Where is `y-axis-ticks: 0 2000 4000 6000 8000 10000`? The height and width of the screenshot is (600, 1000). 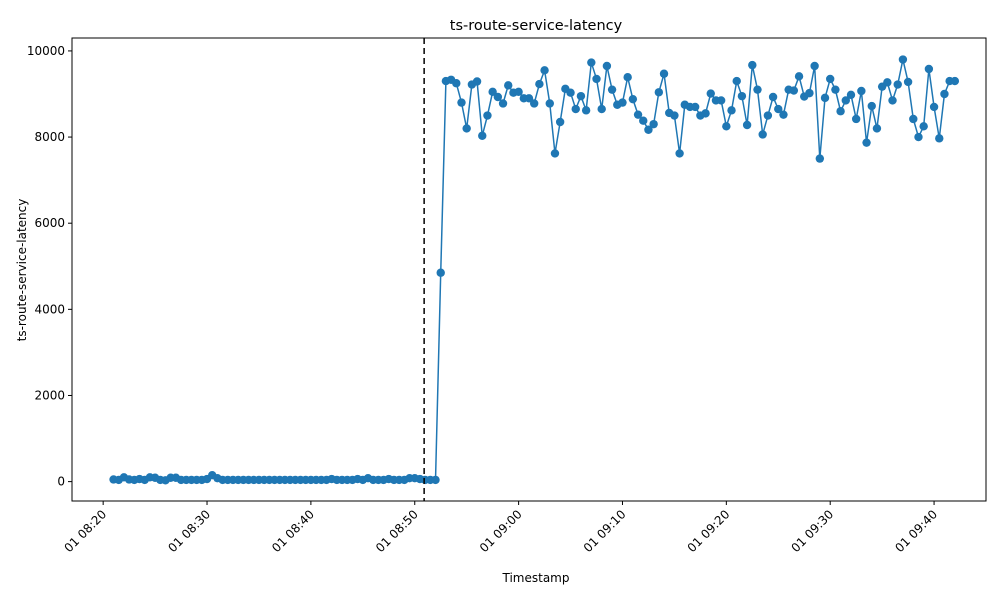 y-axis-ticks: 0 2000 4000 6000 8000 10000 is located at coordinates (49, 266).